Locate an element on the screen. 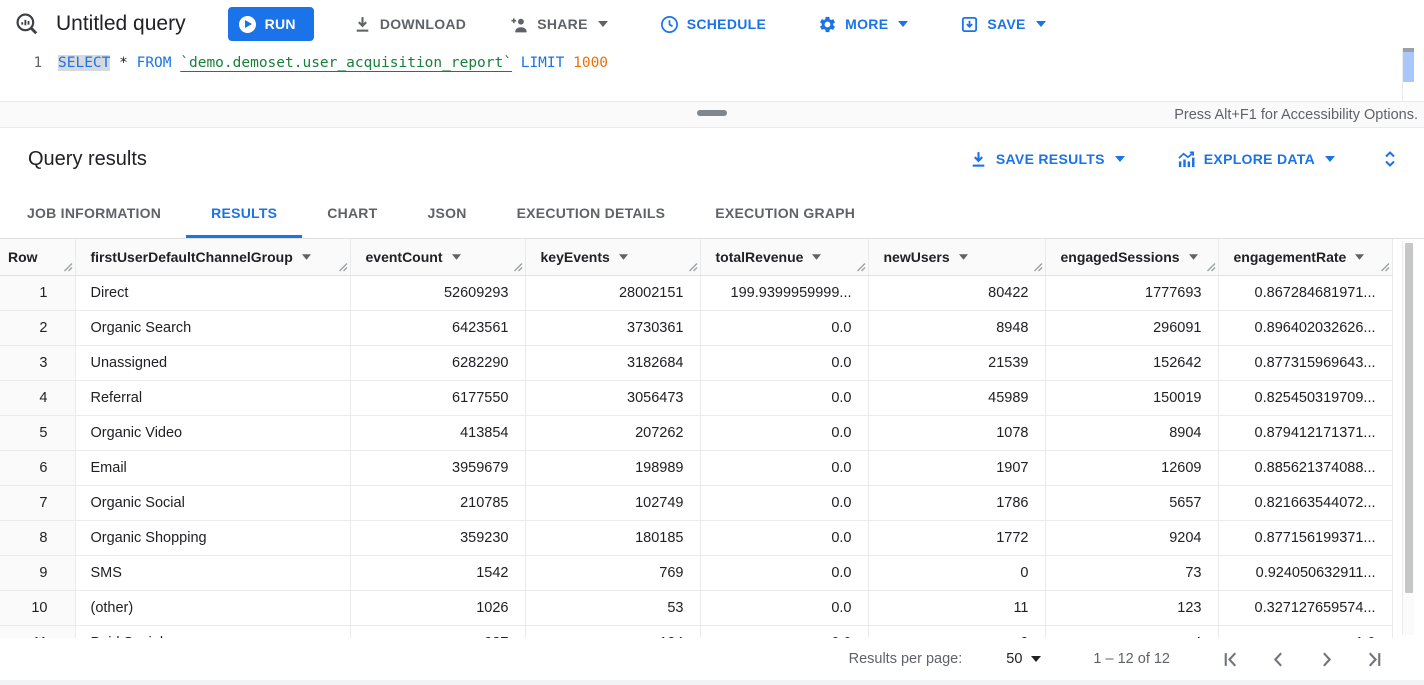  gear-icon is located at coordinates (828, 24).